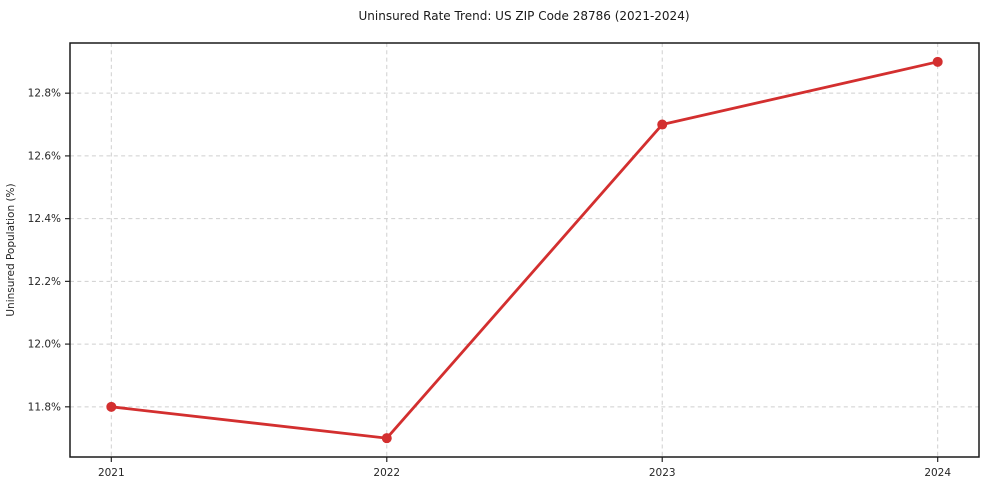  I want to click on y-tick-label: 12.8%, so click(44, 94).